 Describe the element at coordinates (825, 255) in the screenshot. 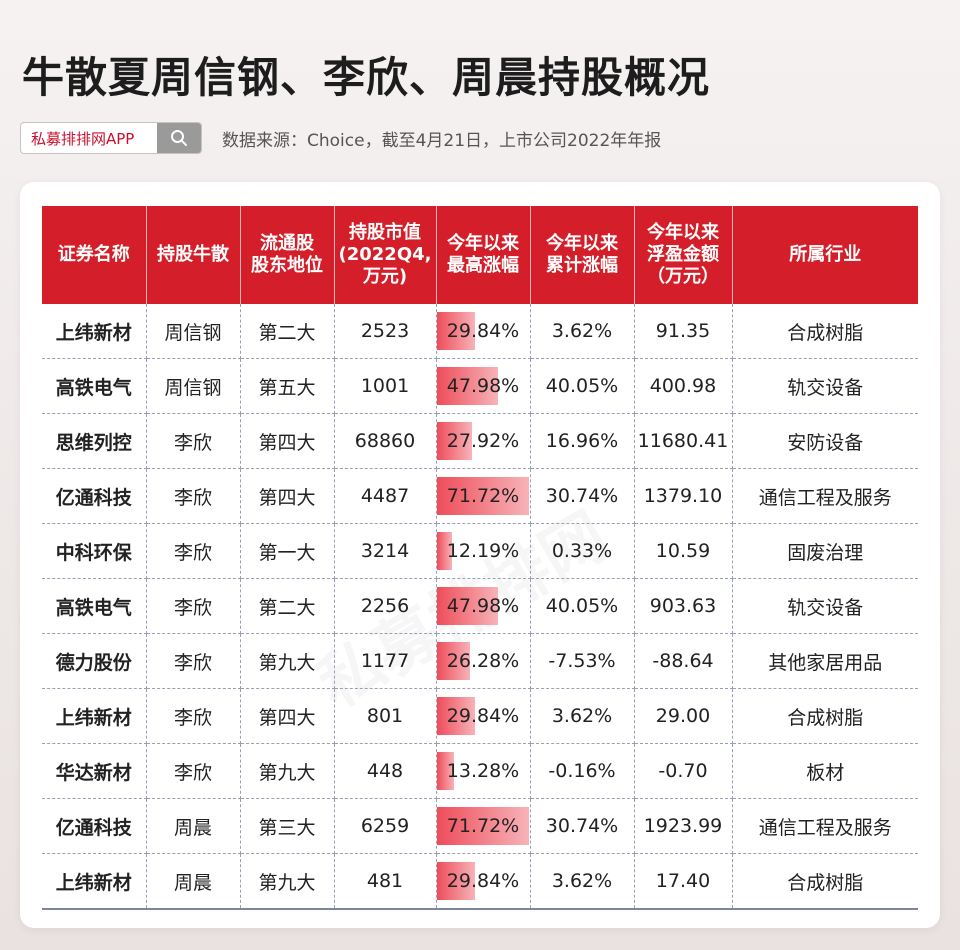

I see `column-header: 所属行业` at that location.